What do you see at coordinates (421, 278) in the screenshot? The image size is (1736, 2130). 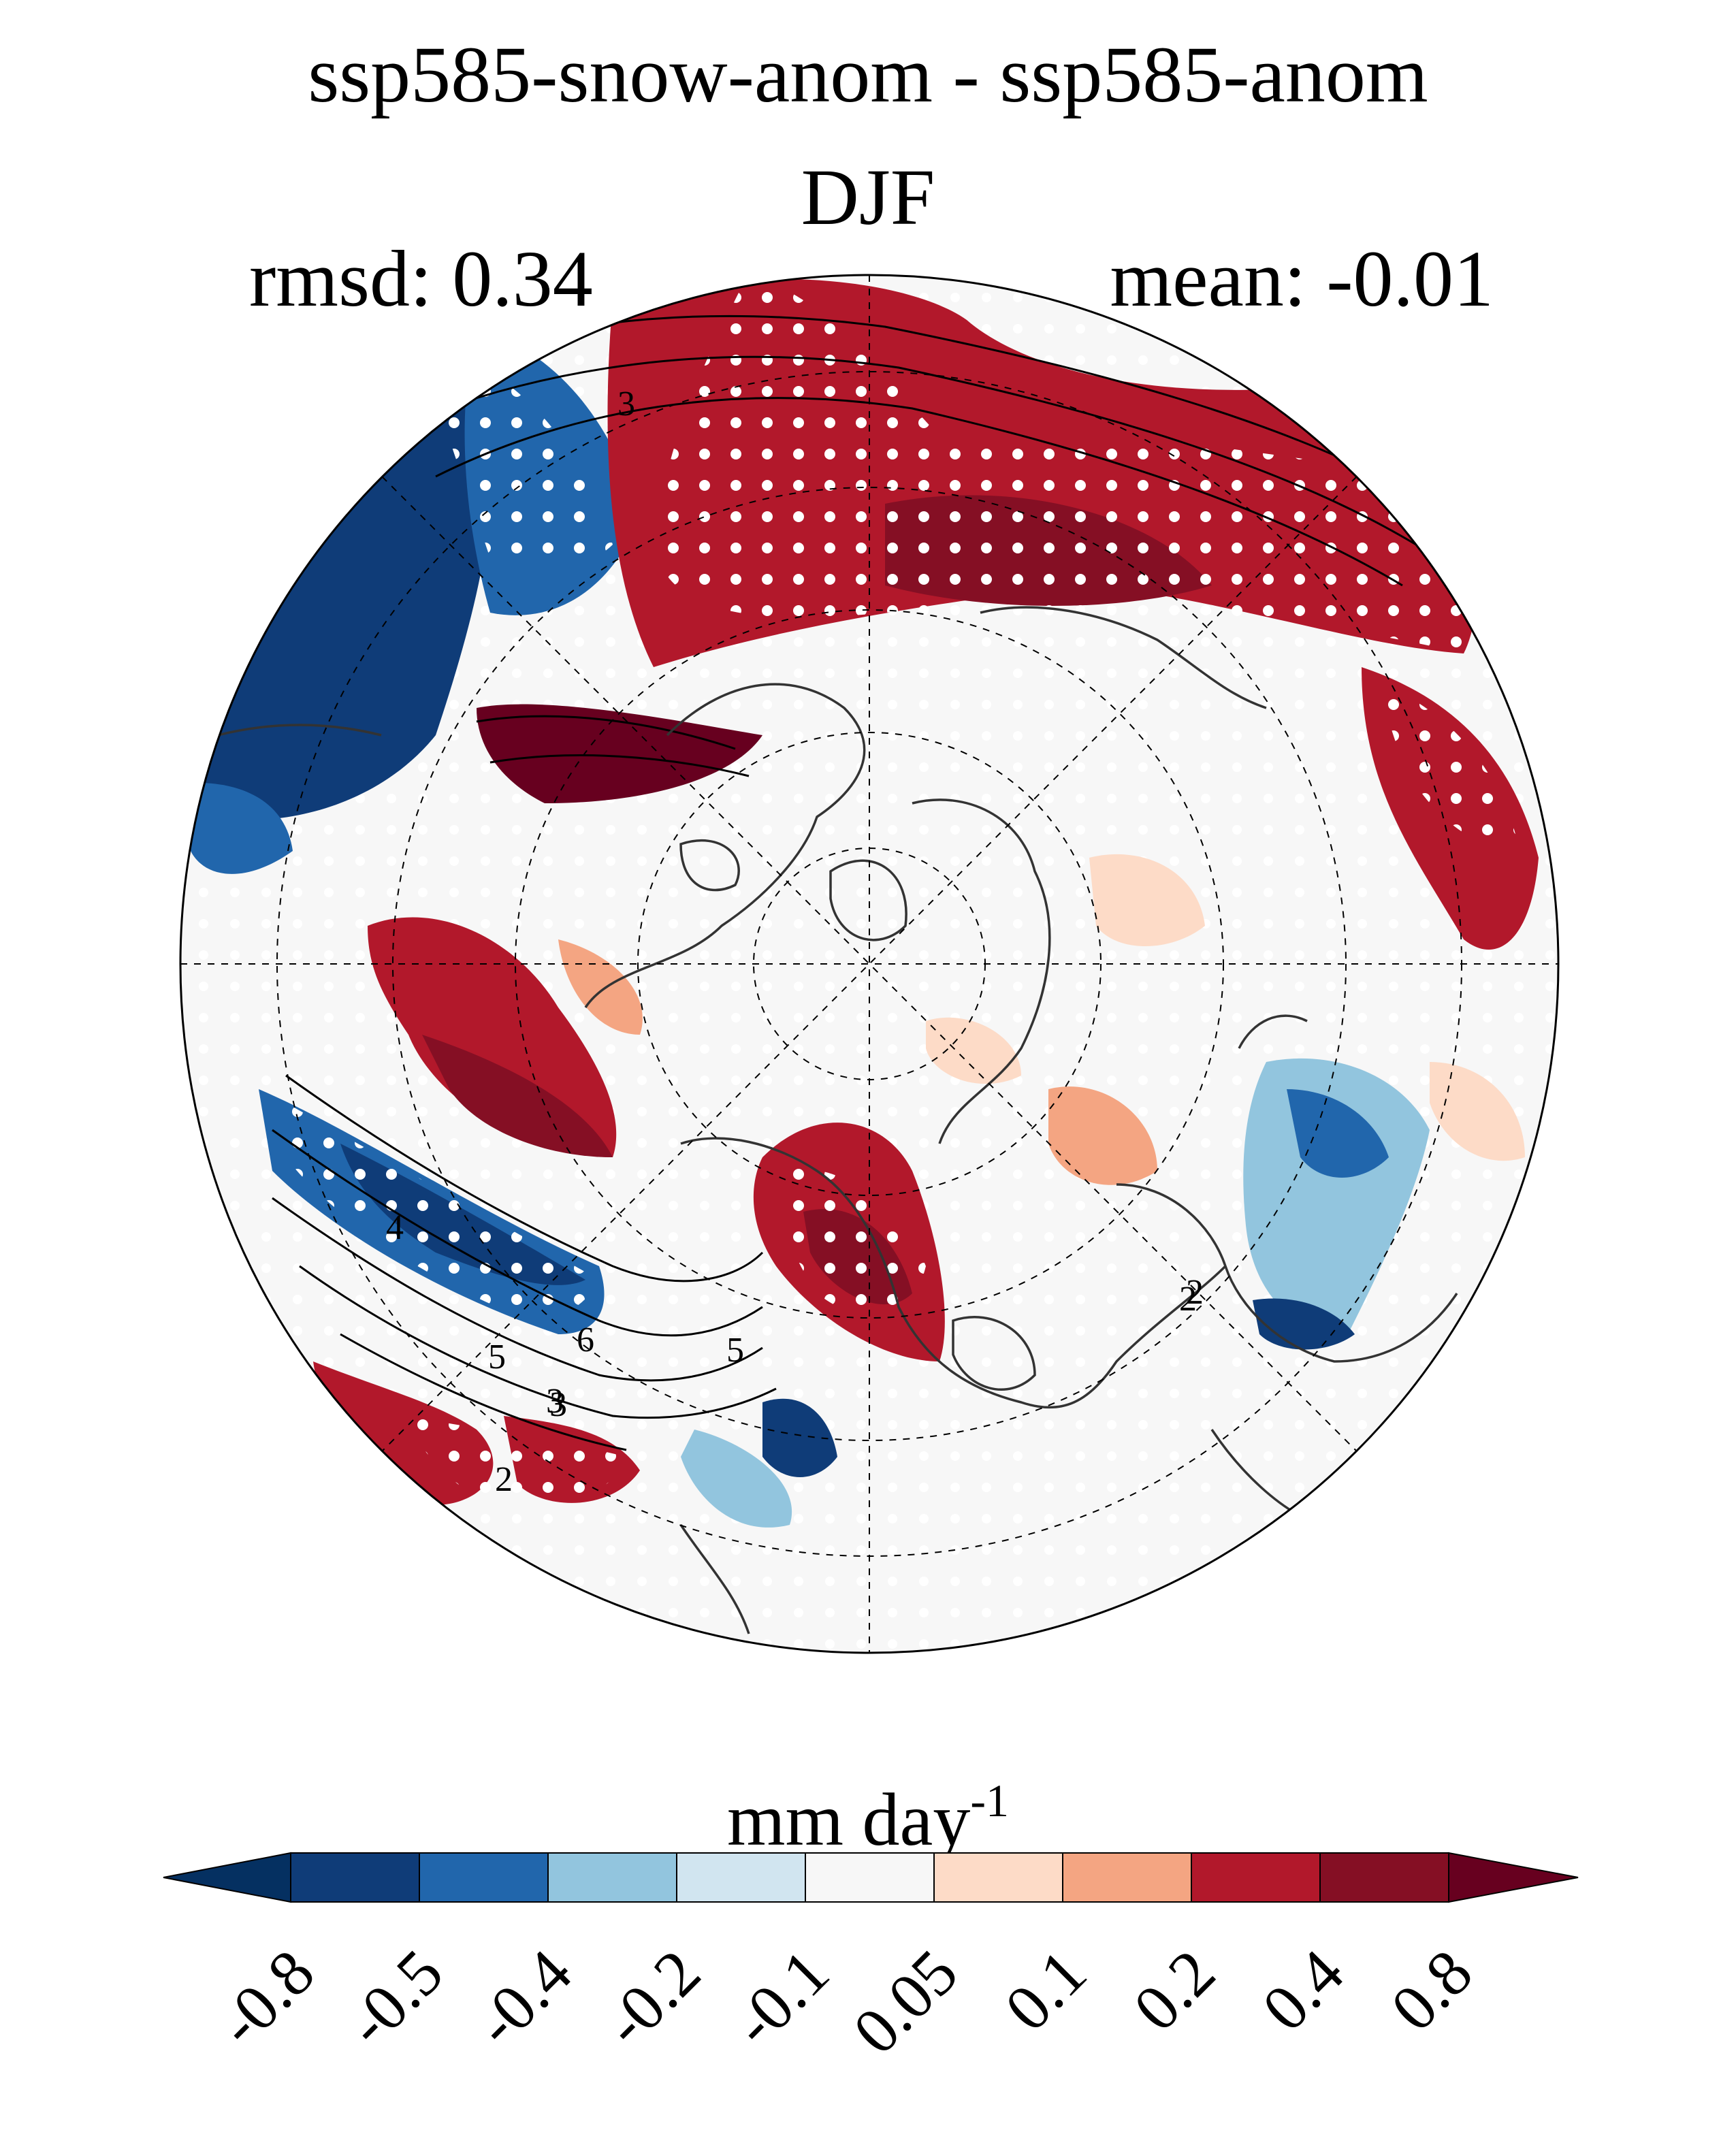 I see `rmsd-stat: rmsd: 0.34` at bounding box center [421, 278].